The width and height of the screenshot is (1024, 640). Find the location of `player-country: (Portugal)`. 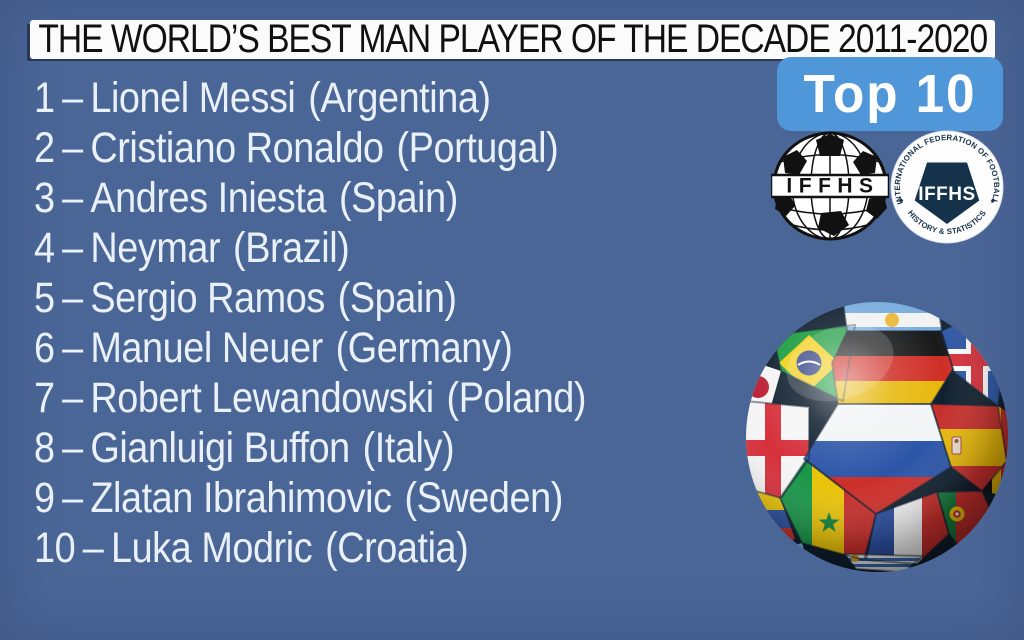

player-country: (Portugal) is located at coordinates (477, 148).